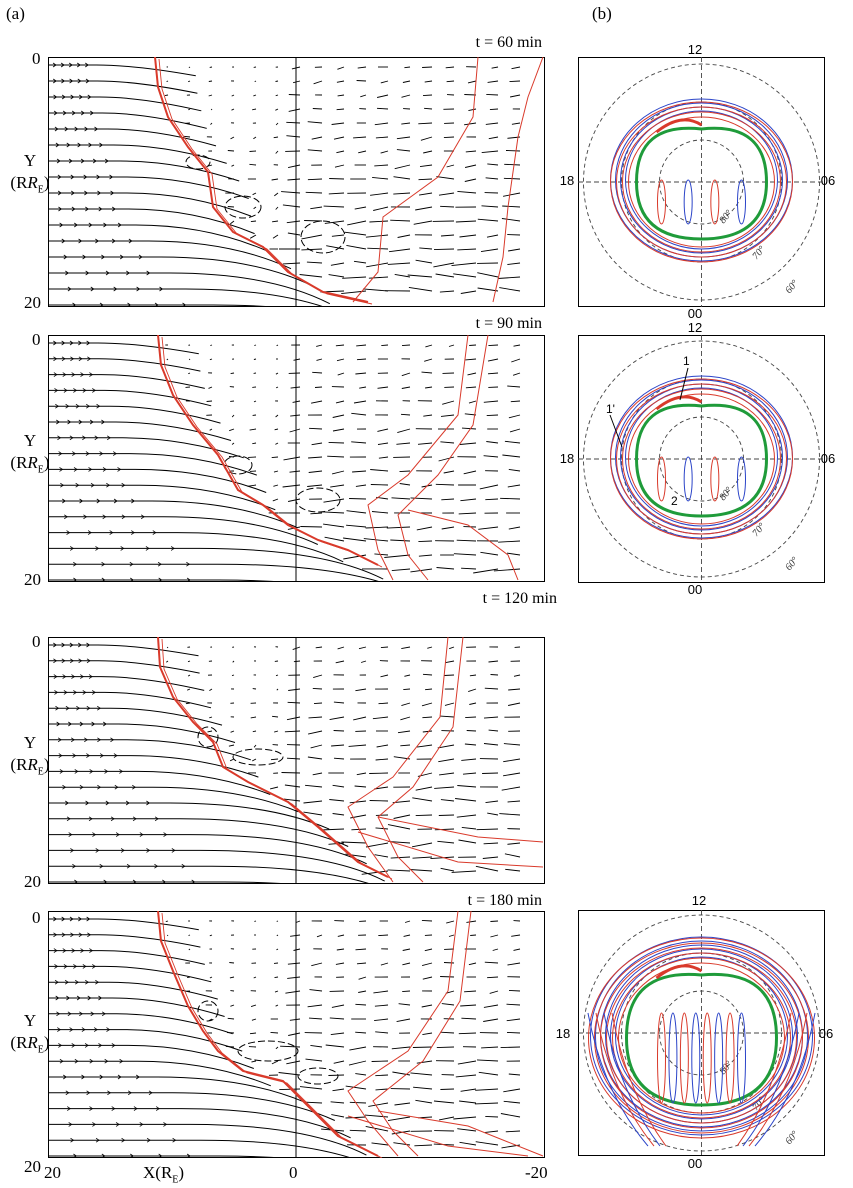 This screenshot has height=1188, width=853. Describe the element at coordinates (618, 1079) in the screenshot. I see `flank-contour` at that location.